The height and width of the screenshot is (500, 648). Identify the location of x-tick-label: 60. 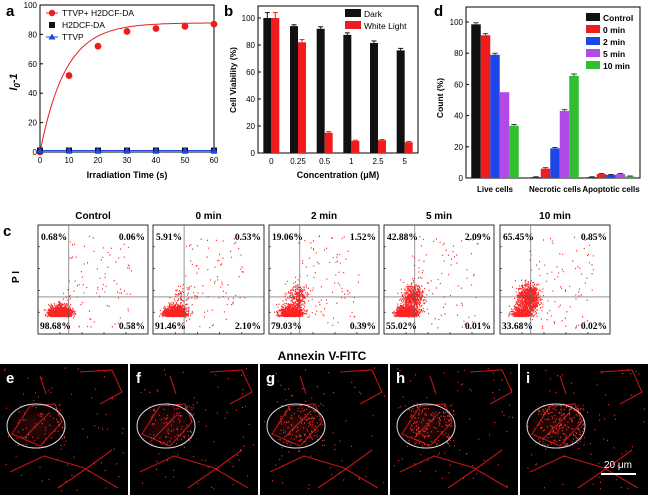
(214, 160).